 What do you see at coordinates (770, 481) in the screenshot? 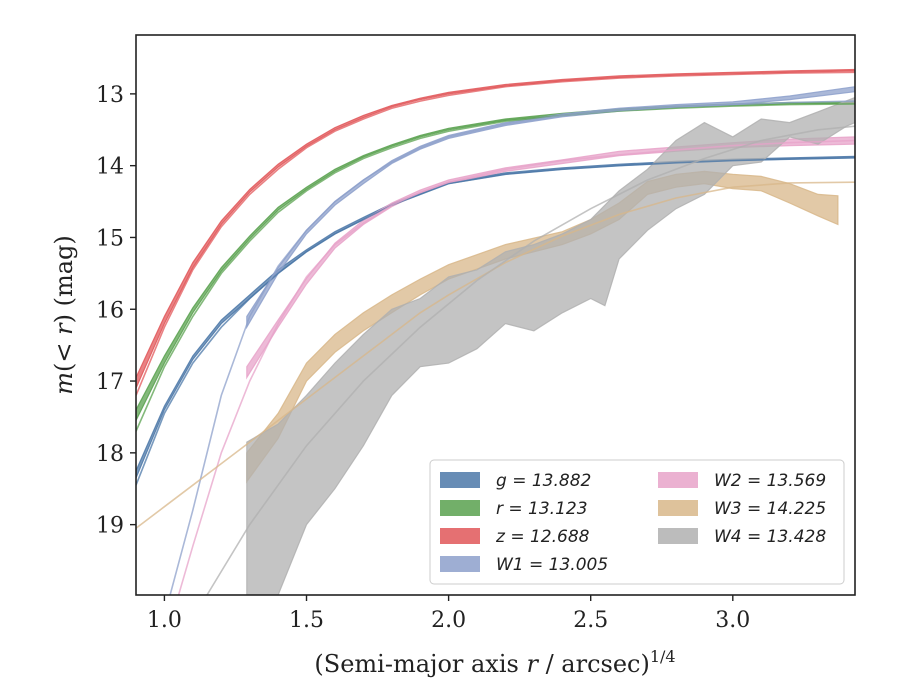
I see `legend-label-w2: W2 = 13.569` at bounding box center [770, 481].